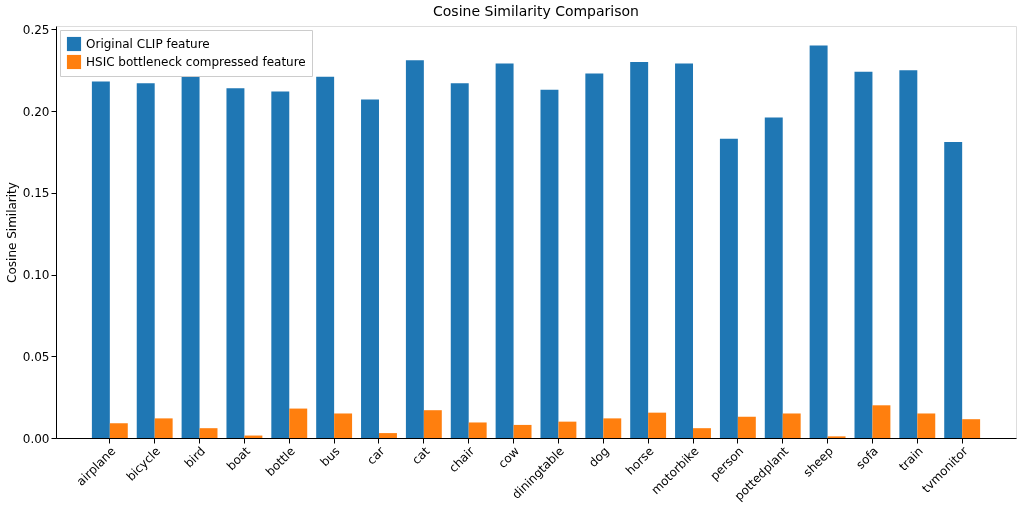 This screenshot has height=506, width=1034. What do you see at coordinates (330, 457) in the screenshot?
I see `x-tick-label: bus` at bounding box center [330, 457].